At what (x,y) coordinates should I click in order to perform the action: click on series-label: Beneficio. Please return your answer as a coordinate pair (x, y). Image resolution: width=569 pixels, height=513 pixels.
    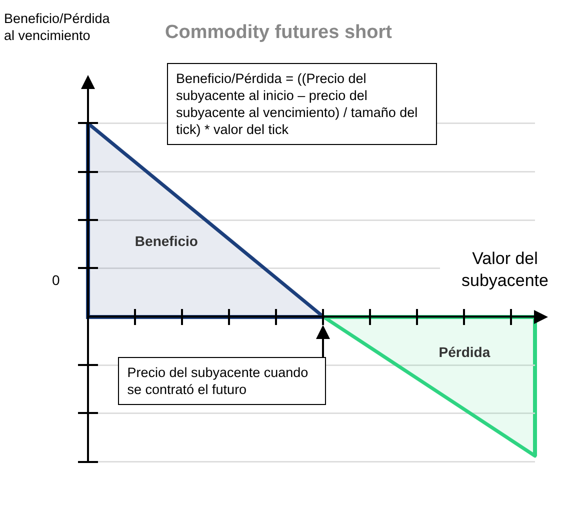
    Looking at the image, I should click on (166, 241).